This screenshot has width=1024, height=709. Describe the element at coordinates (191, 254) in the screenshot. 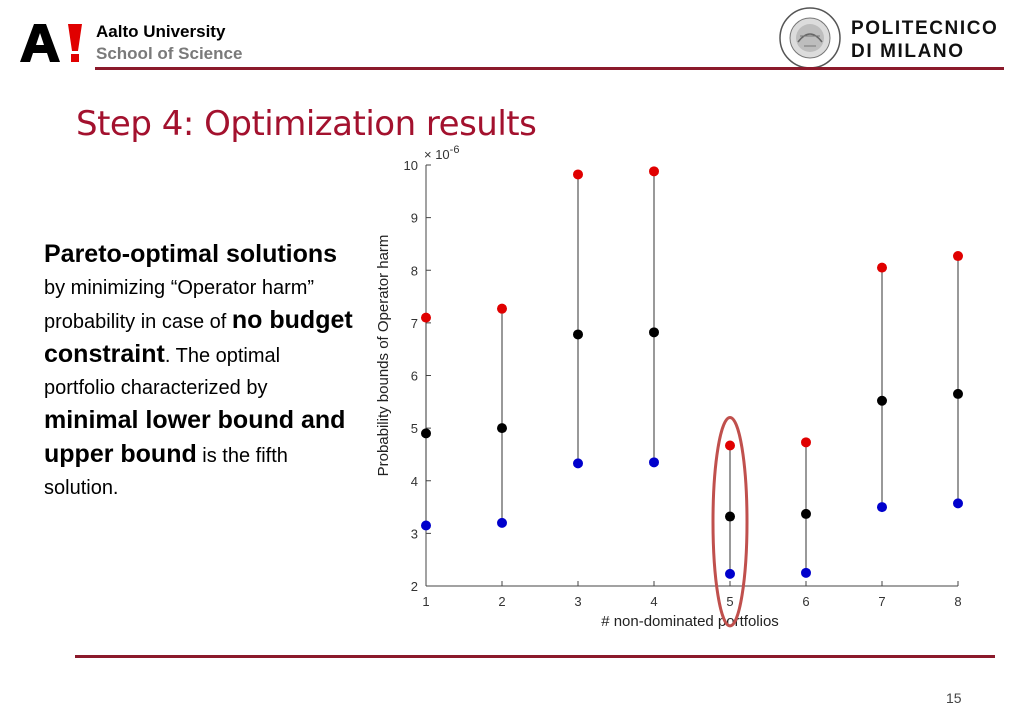

I see `body-emphasis: Pareto-optimal solutions` at that location.